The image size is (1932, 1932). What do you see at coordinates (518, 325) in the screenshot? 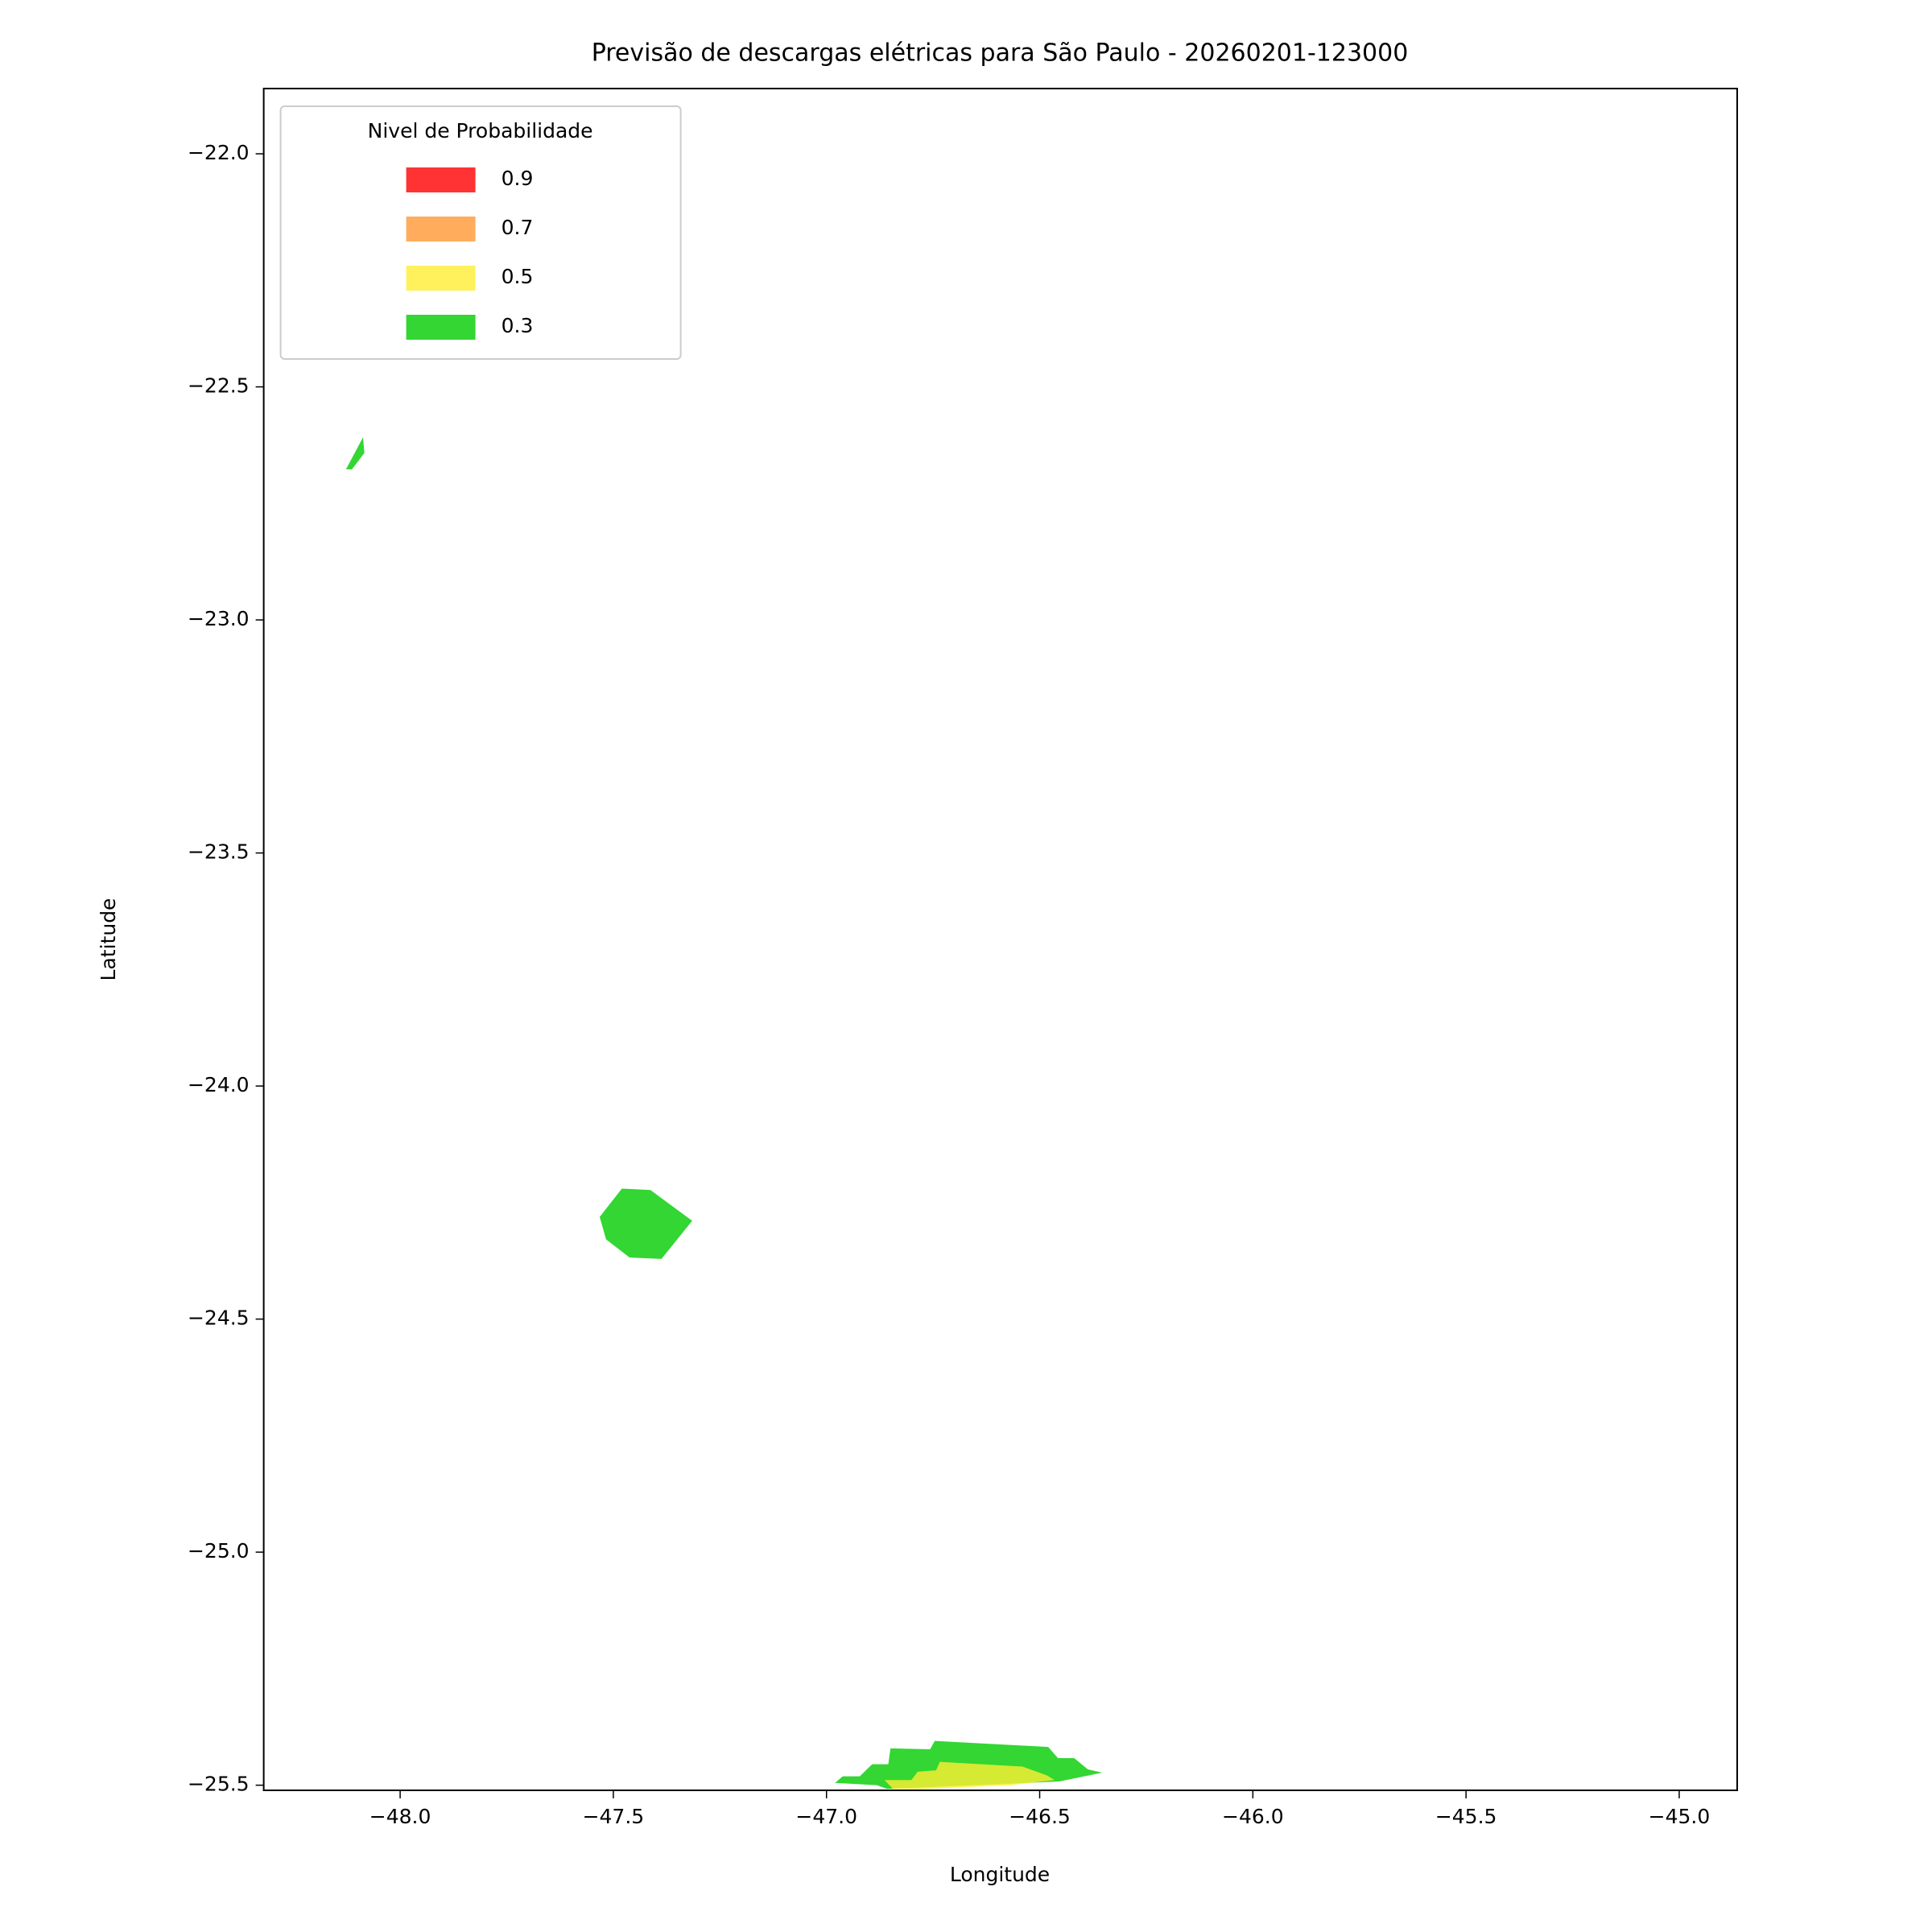
I see `legend-label: 0.3` at bounding box center [518, 325].